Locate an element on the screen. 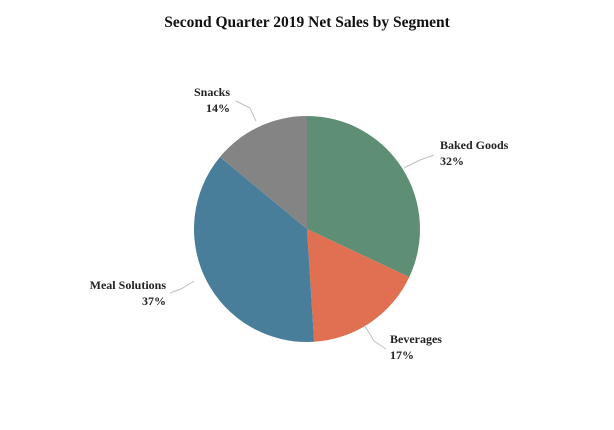 This screenshot has height=430, width=614. slice-label-beverages: Beverages is located at coordinates (416, 339).